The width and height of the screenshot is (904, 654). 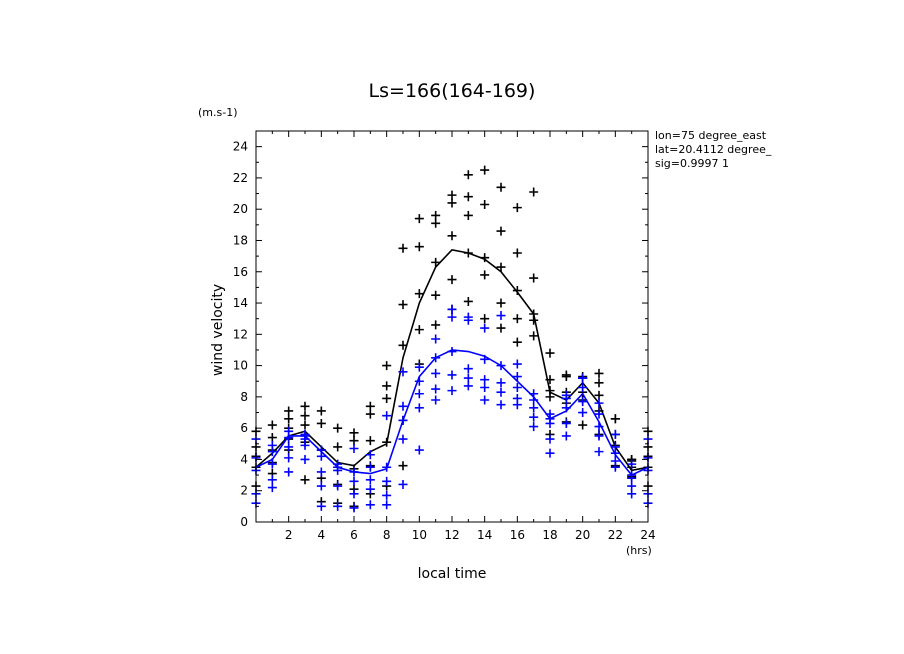 What do you see at coordinates (711, 135) in the screenshot?
I see `info-lon: lon=75 degree_east` at bounding box center [711, 135].